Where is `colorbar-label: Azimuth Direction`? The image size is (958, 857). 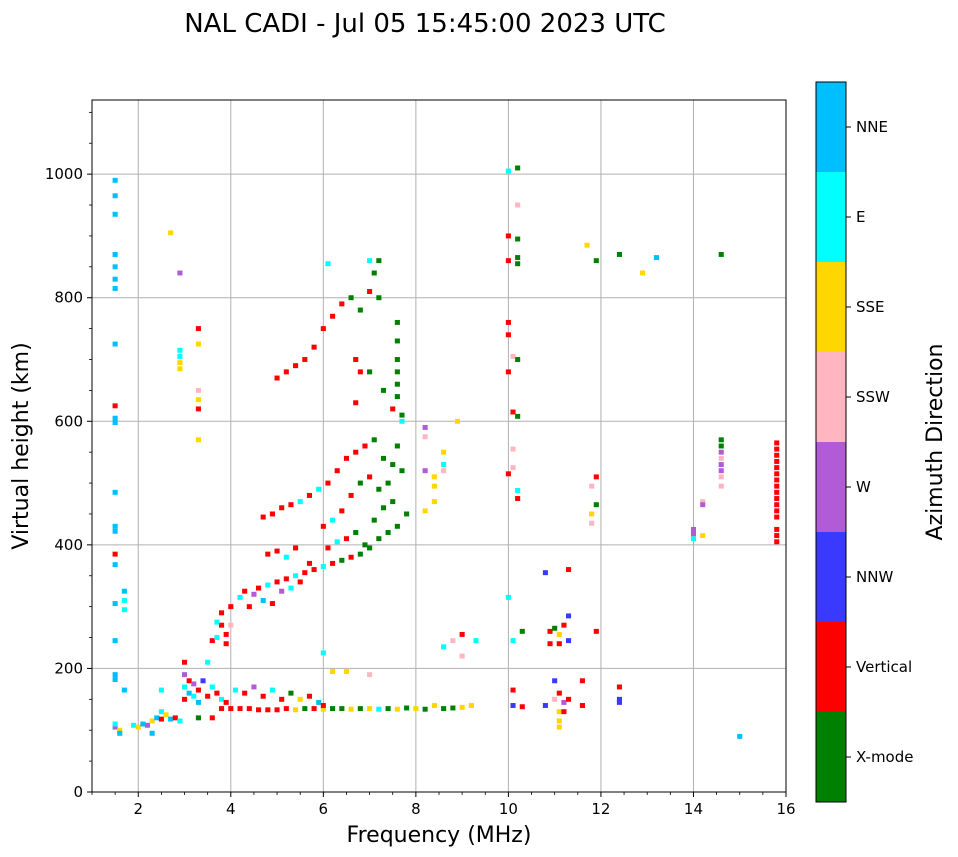 colorbar-label: Azimuth Direction is located at coordinates (935, 441).